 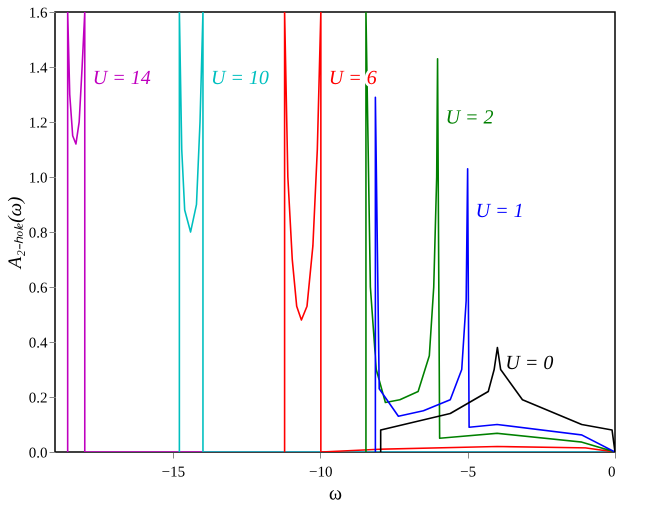 What do you see at coordinates (38, 68) in the screenshot?
I see `y-tick-label: 1.4` at bounding box center [38, 68].